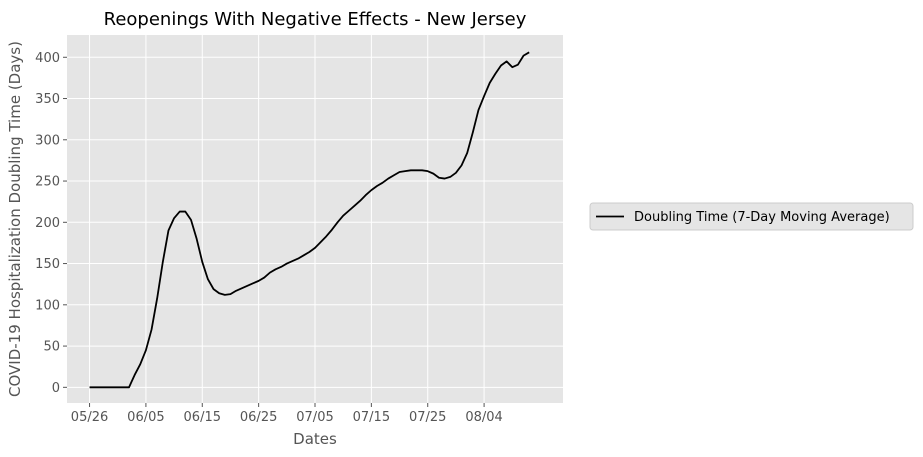  I want to click on legend: Doubling Time (7-Day Moving Average), so click(751, 216).